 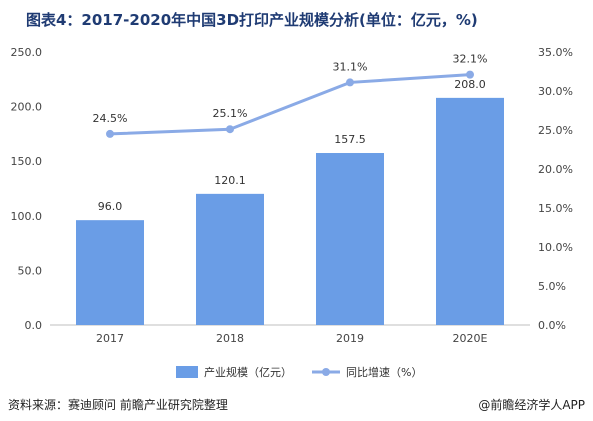 I want to click on bar-value-label: 208.0, so click(x=470, y=84).